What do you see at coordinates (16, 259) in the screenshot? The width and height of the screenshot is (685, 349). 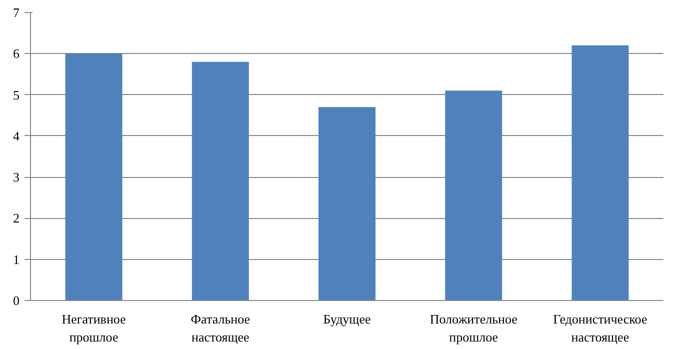 I see `y-tick-label: 1` at bounding box center [16, 259].